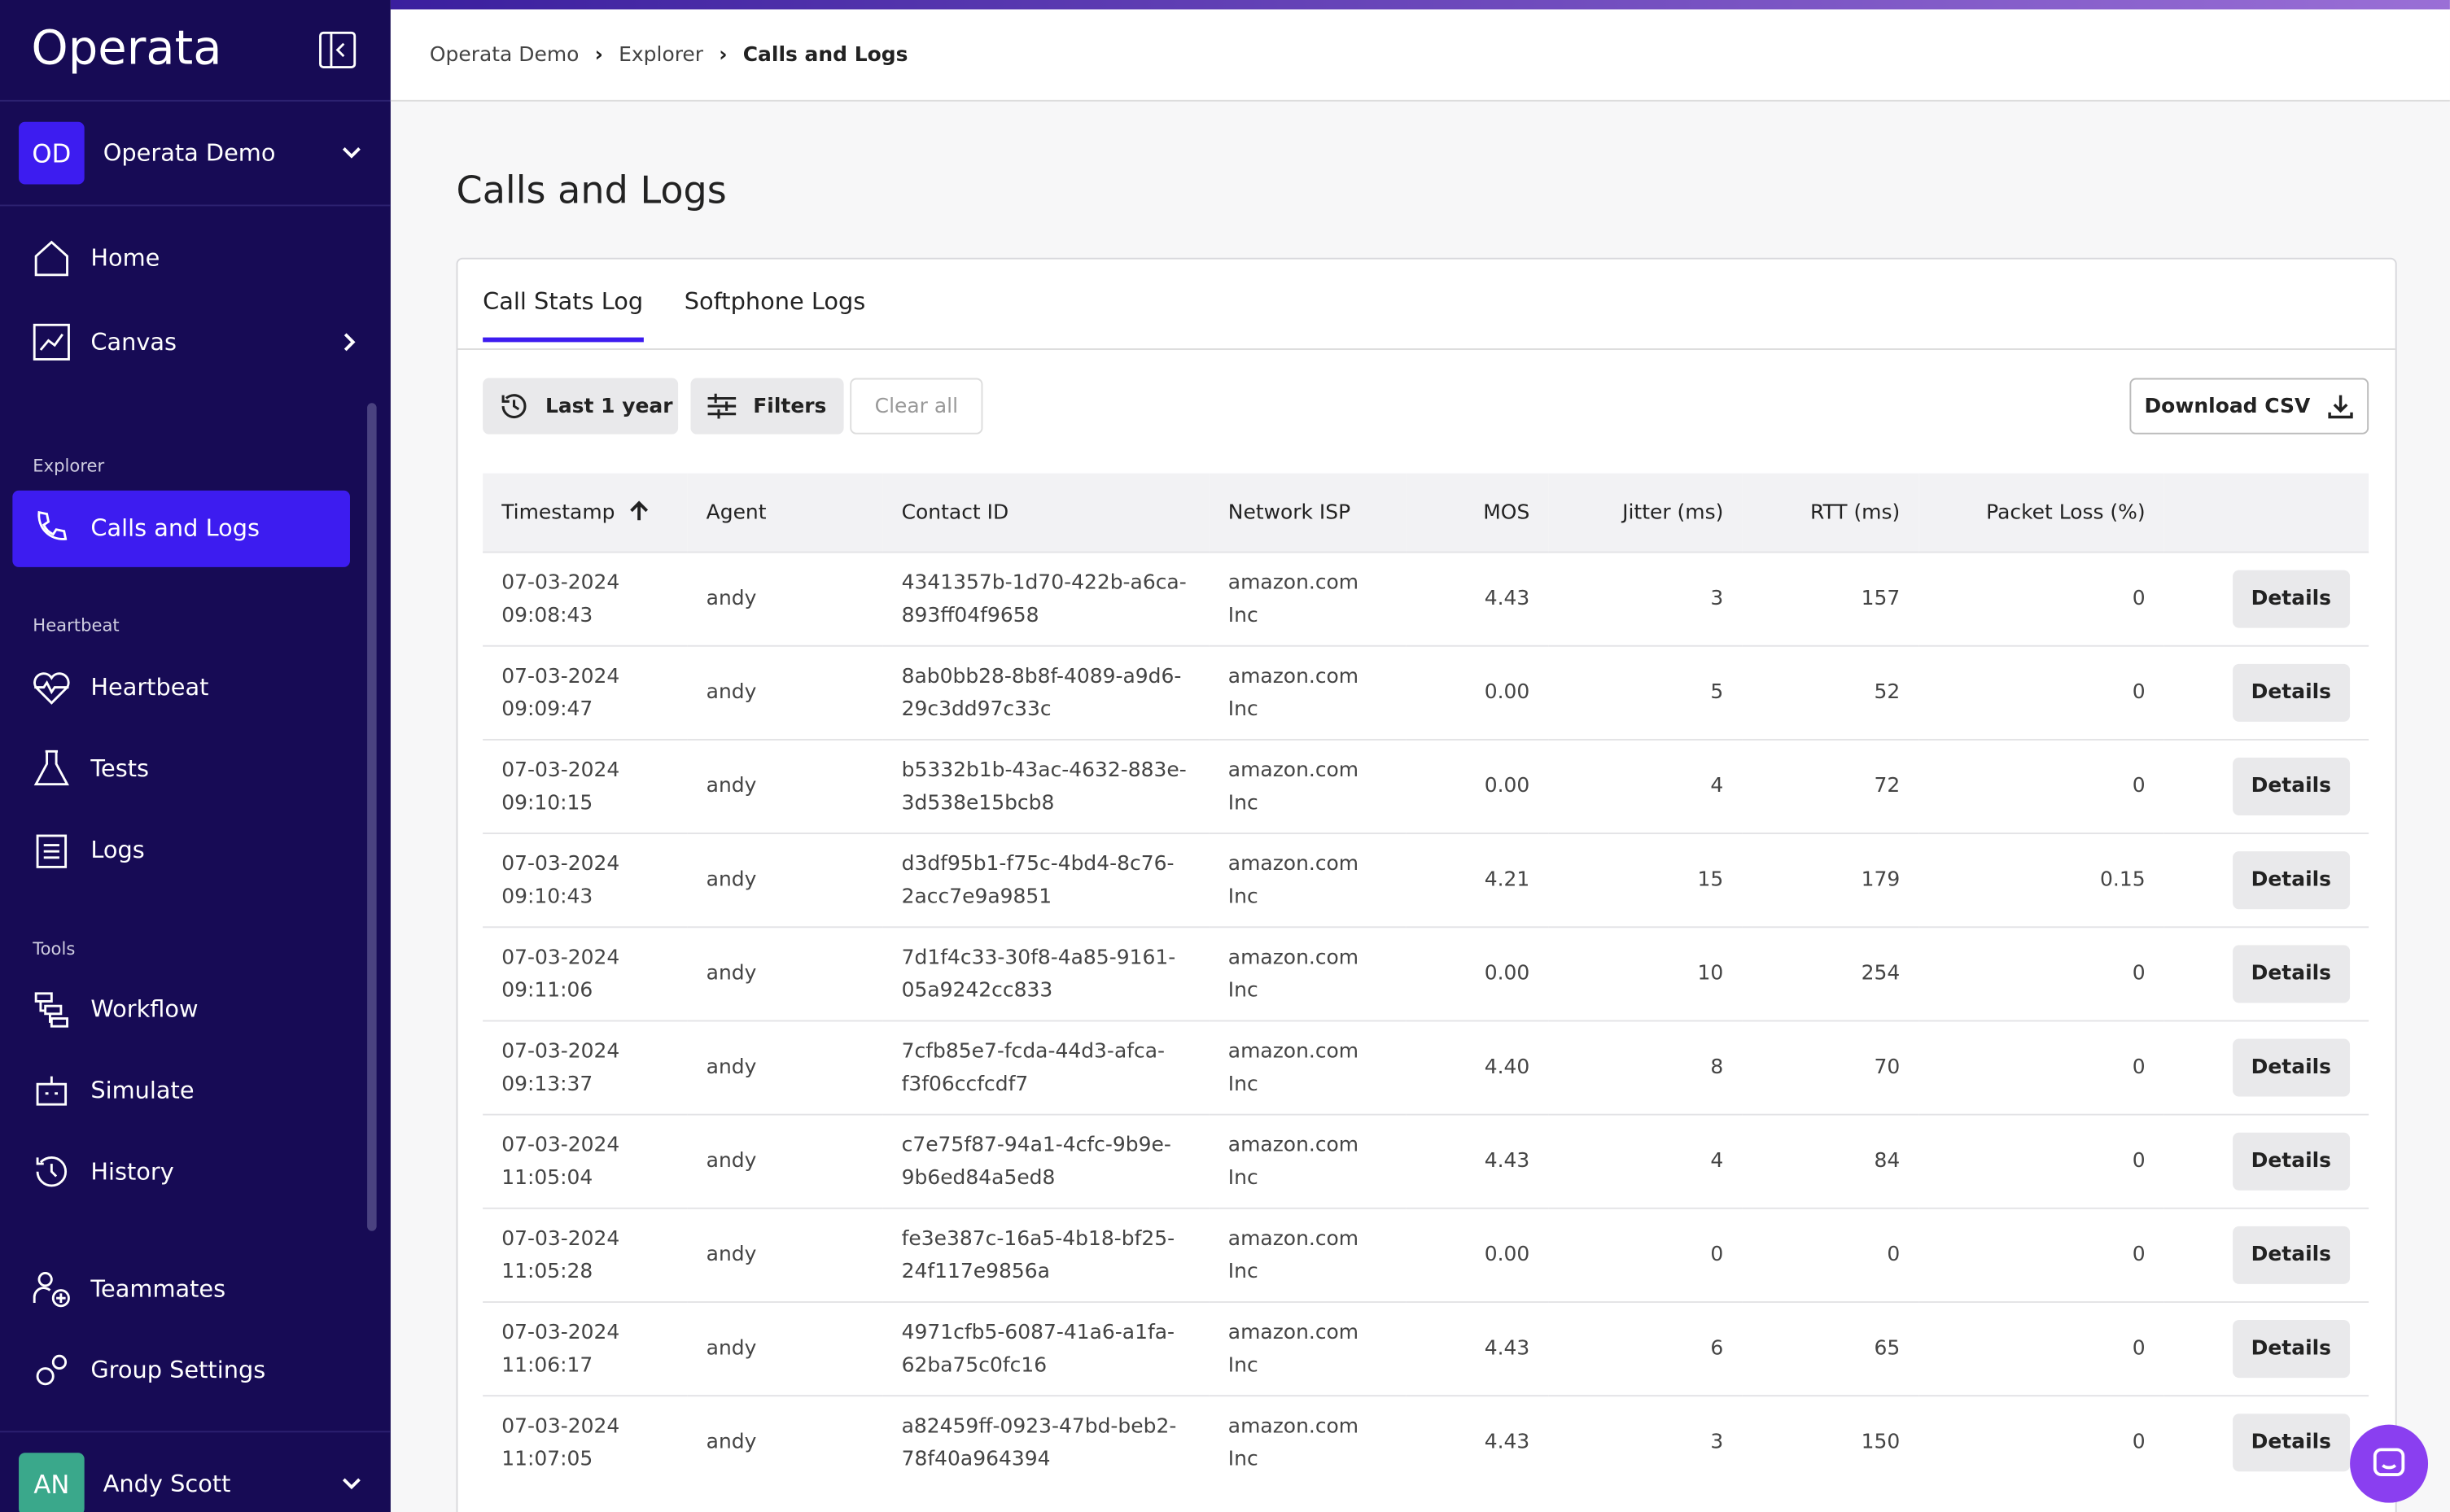 This screenshot has height=1512, width=2450. I want to click on cell: 07-03-2024 11:05:04, so click(585, 1160).